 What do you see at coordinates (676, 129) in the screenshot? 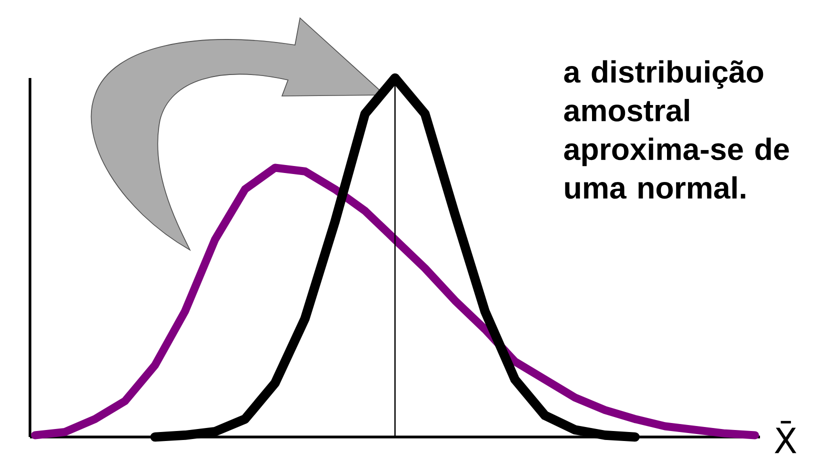
I see `annotation: a distribuição amostral aproxima-se de uma normal.` at bounding box center [676, 129].